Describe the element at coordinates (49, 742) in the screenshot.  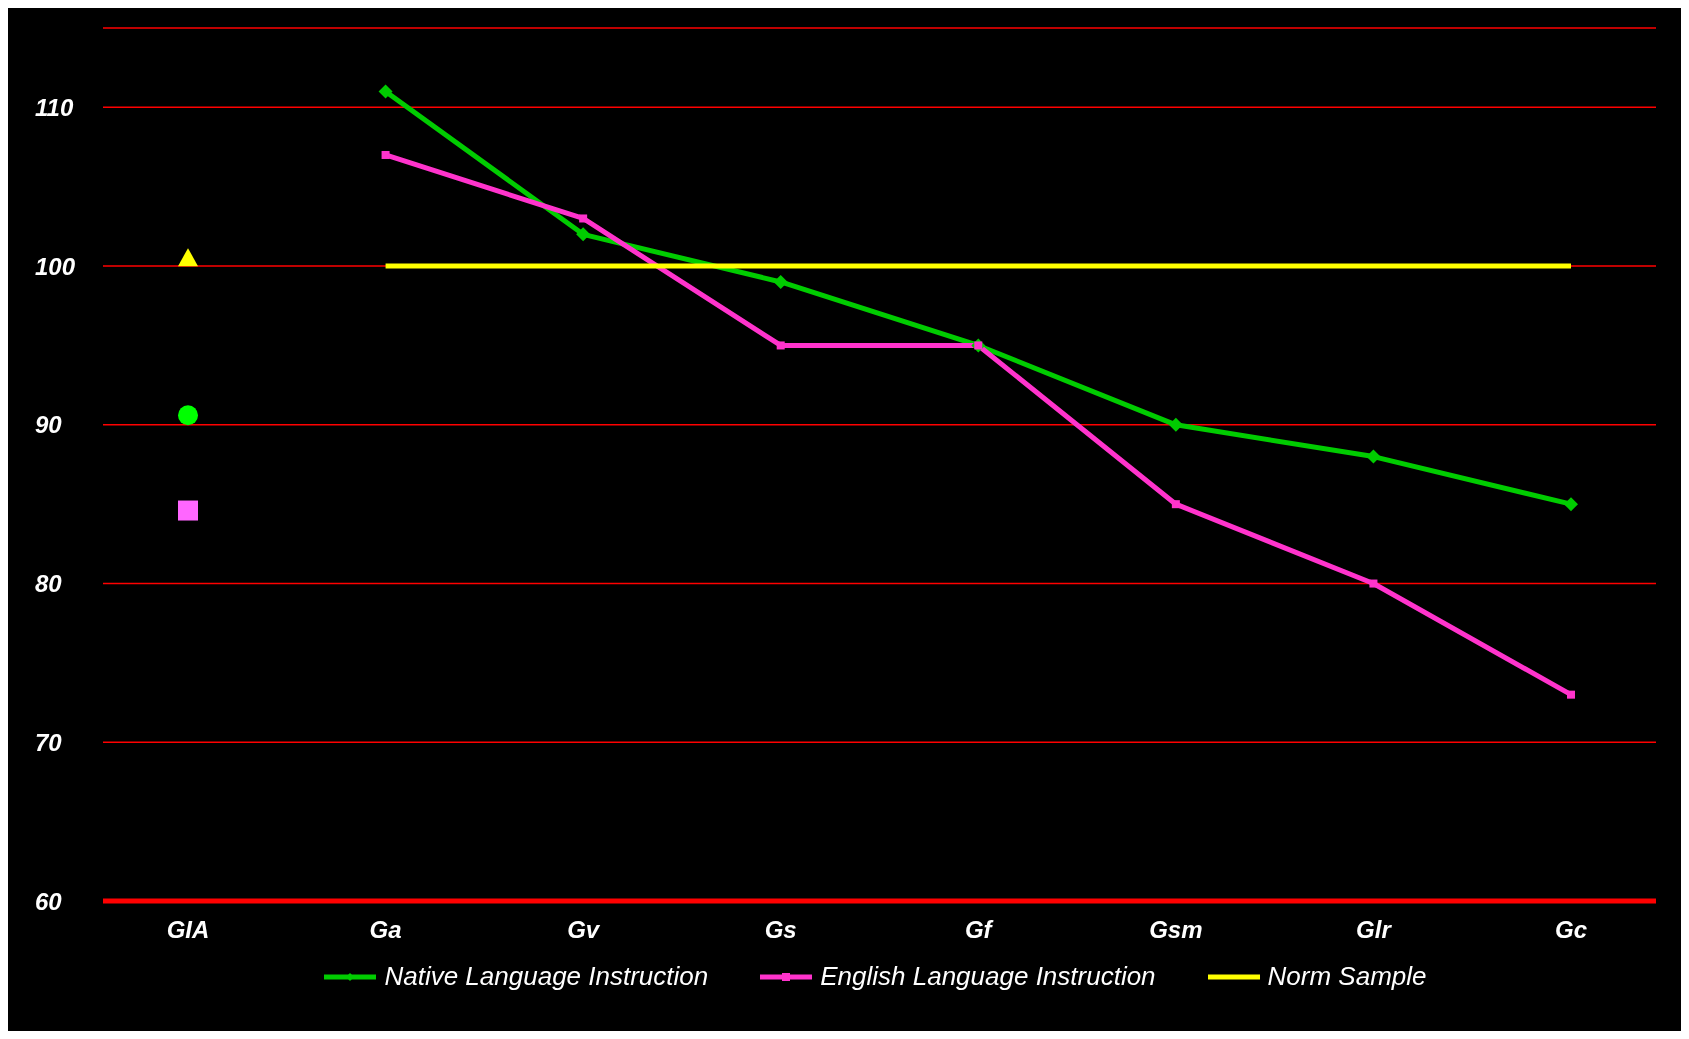
I see `y-tick-label: 70` at that location.